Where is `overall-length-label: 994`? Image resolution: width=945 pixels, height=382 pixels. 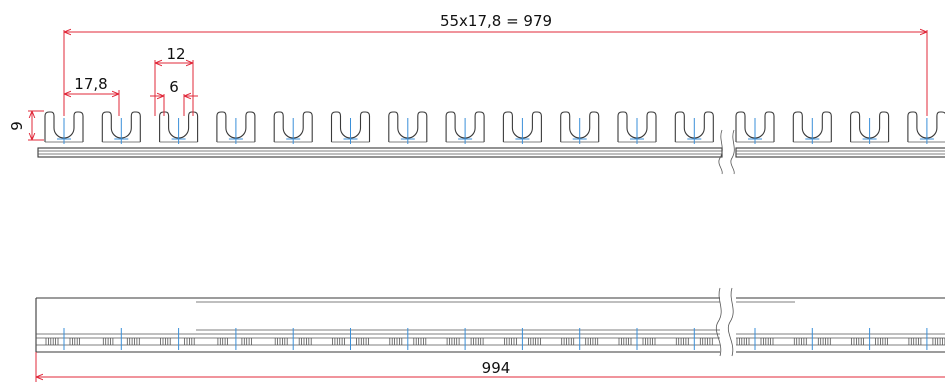
overall-length-label: 994 is located at coordinates (496, 368).